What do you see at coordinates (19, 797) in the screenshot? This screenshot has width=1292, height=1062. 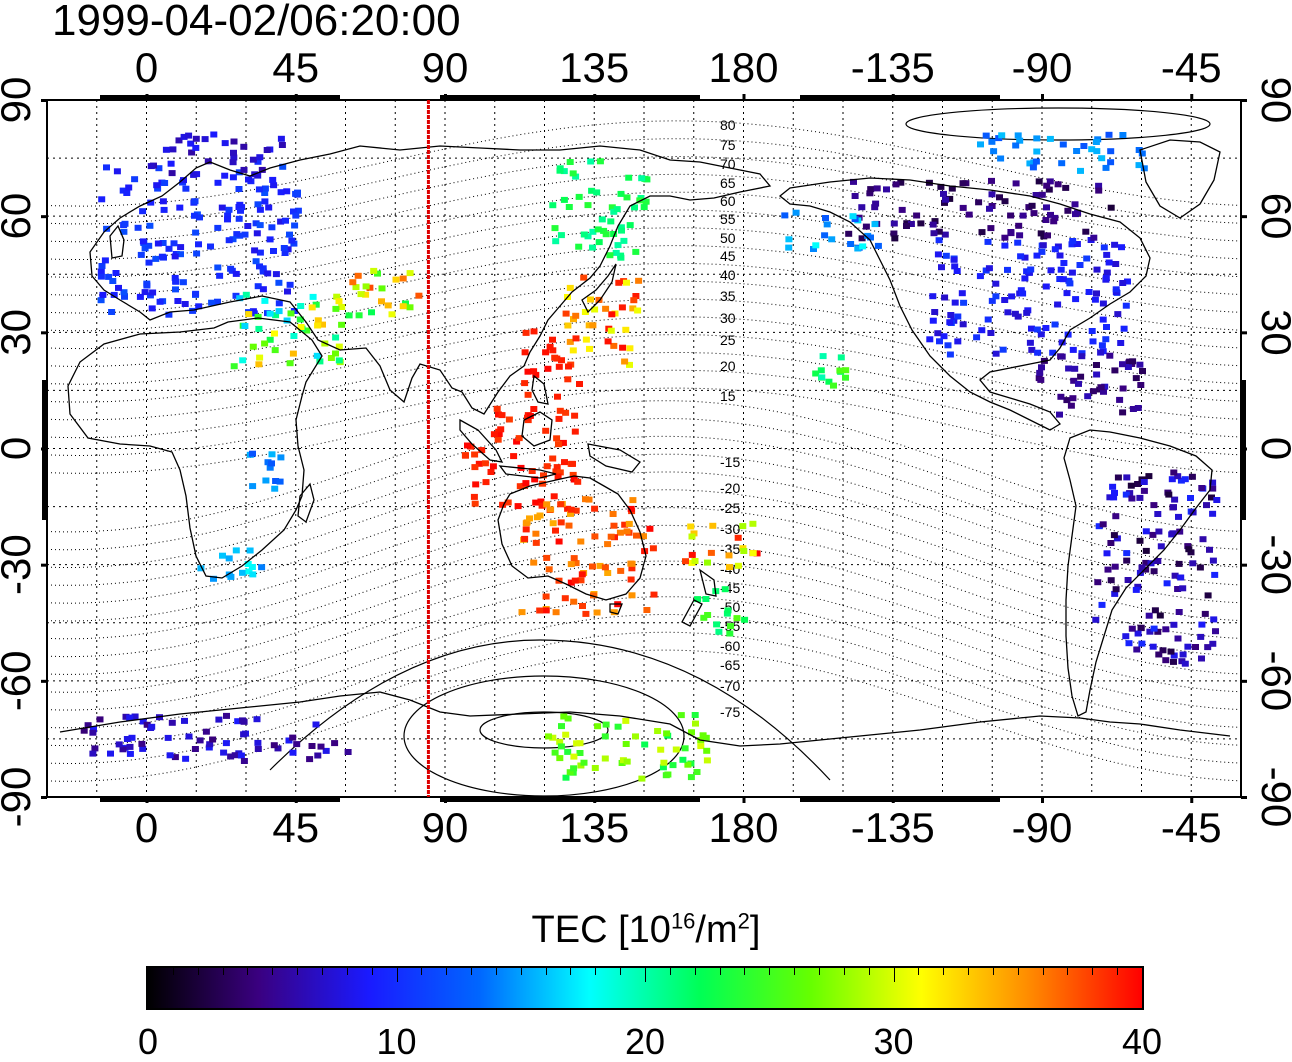 I see `left-lat-label: -90` at bounding box center [19, 797].